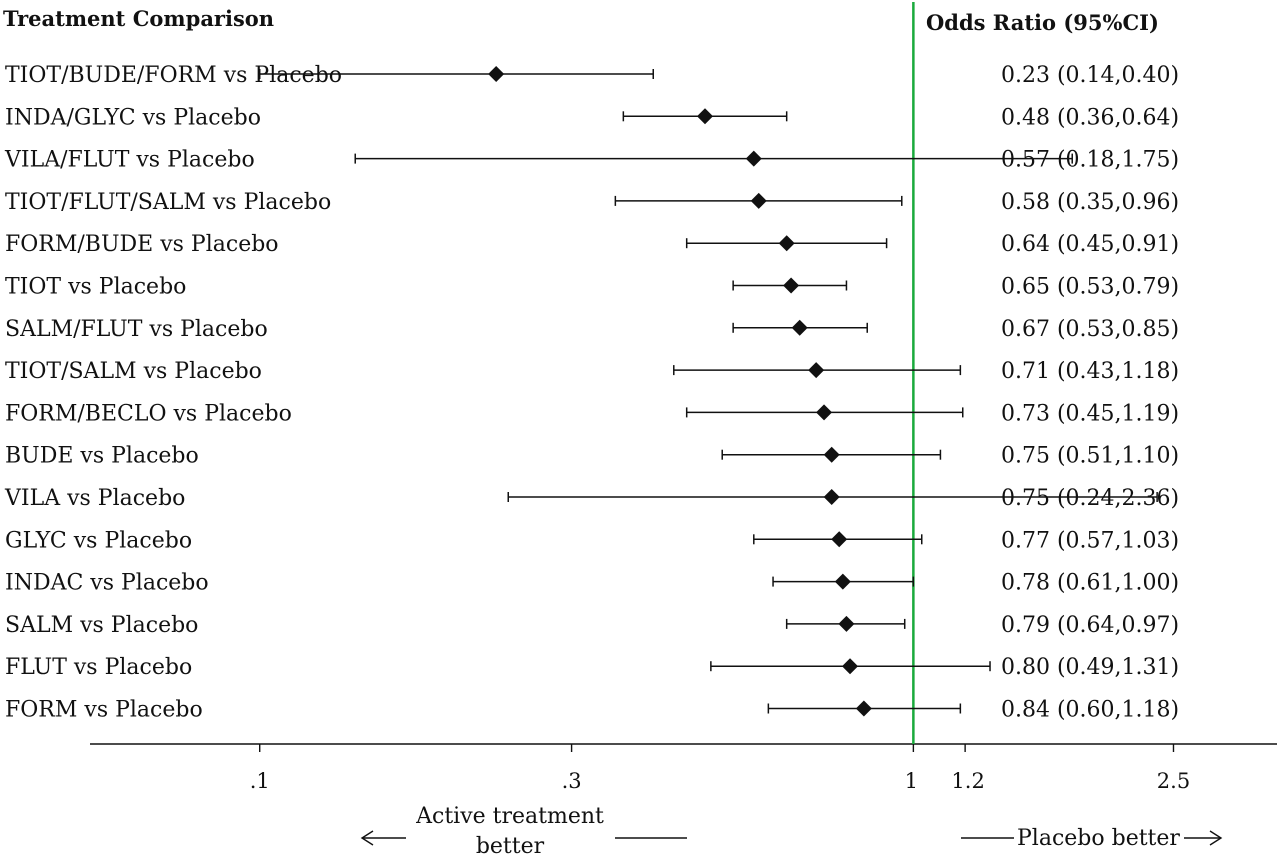  What do you see at coordinates (1090, 329) in the screenshot?
I see `odds-ratio-value: 0.67 (0.53,0.85)` at bounding box center [1090, 329].